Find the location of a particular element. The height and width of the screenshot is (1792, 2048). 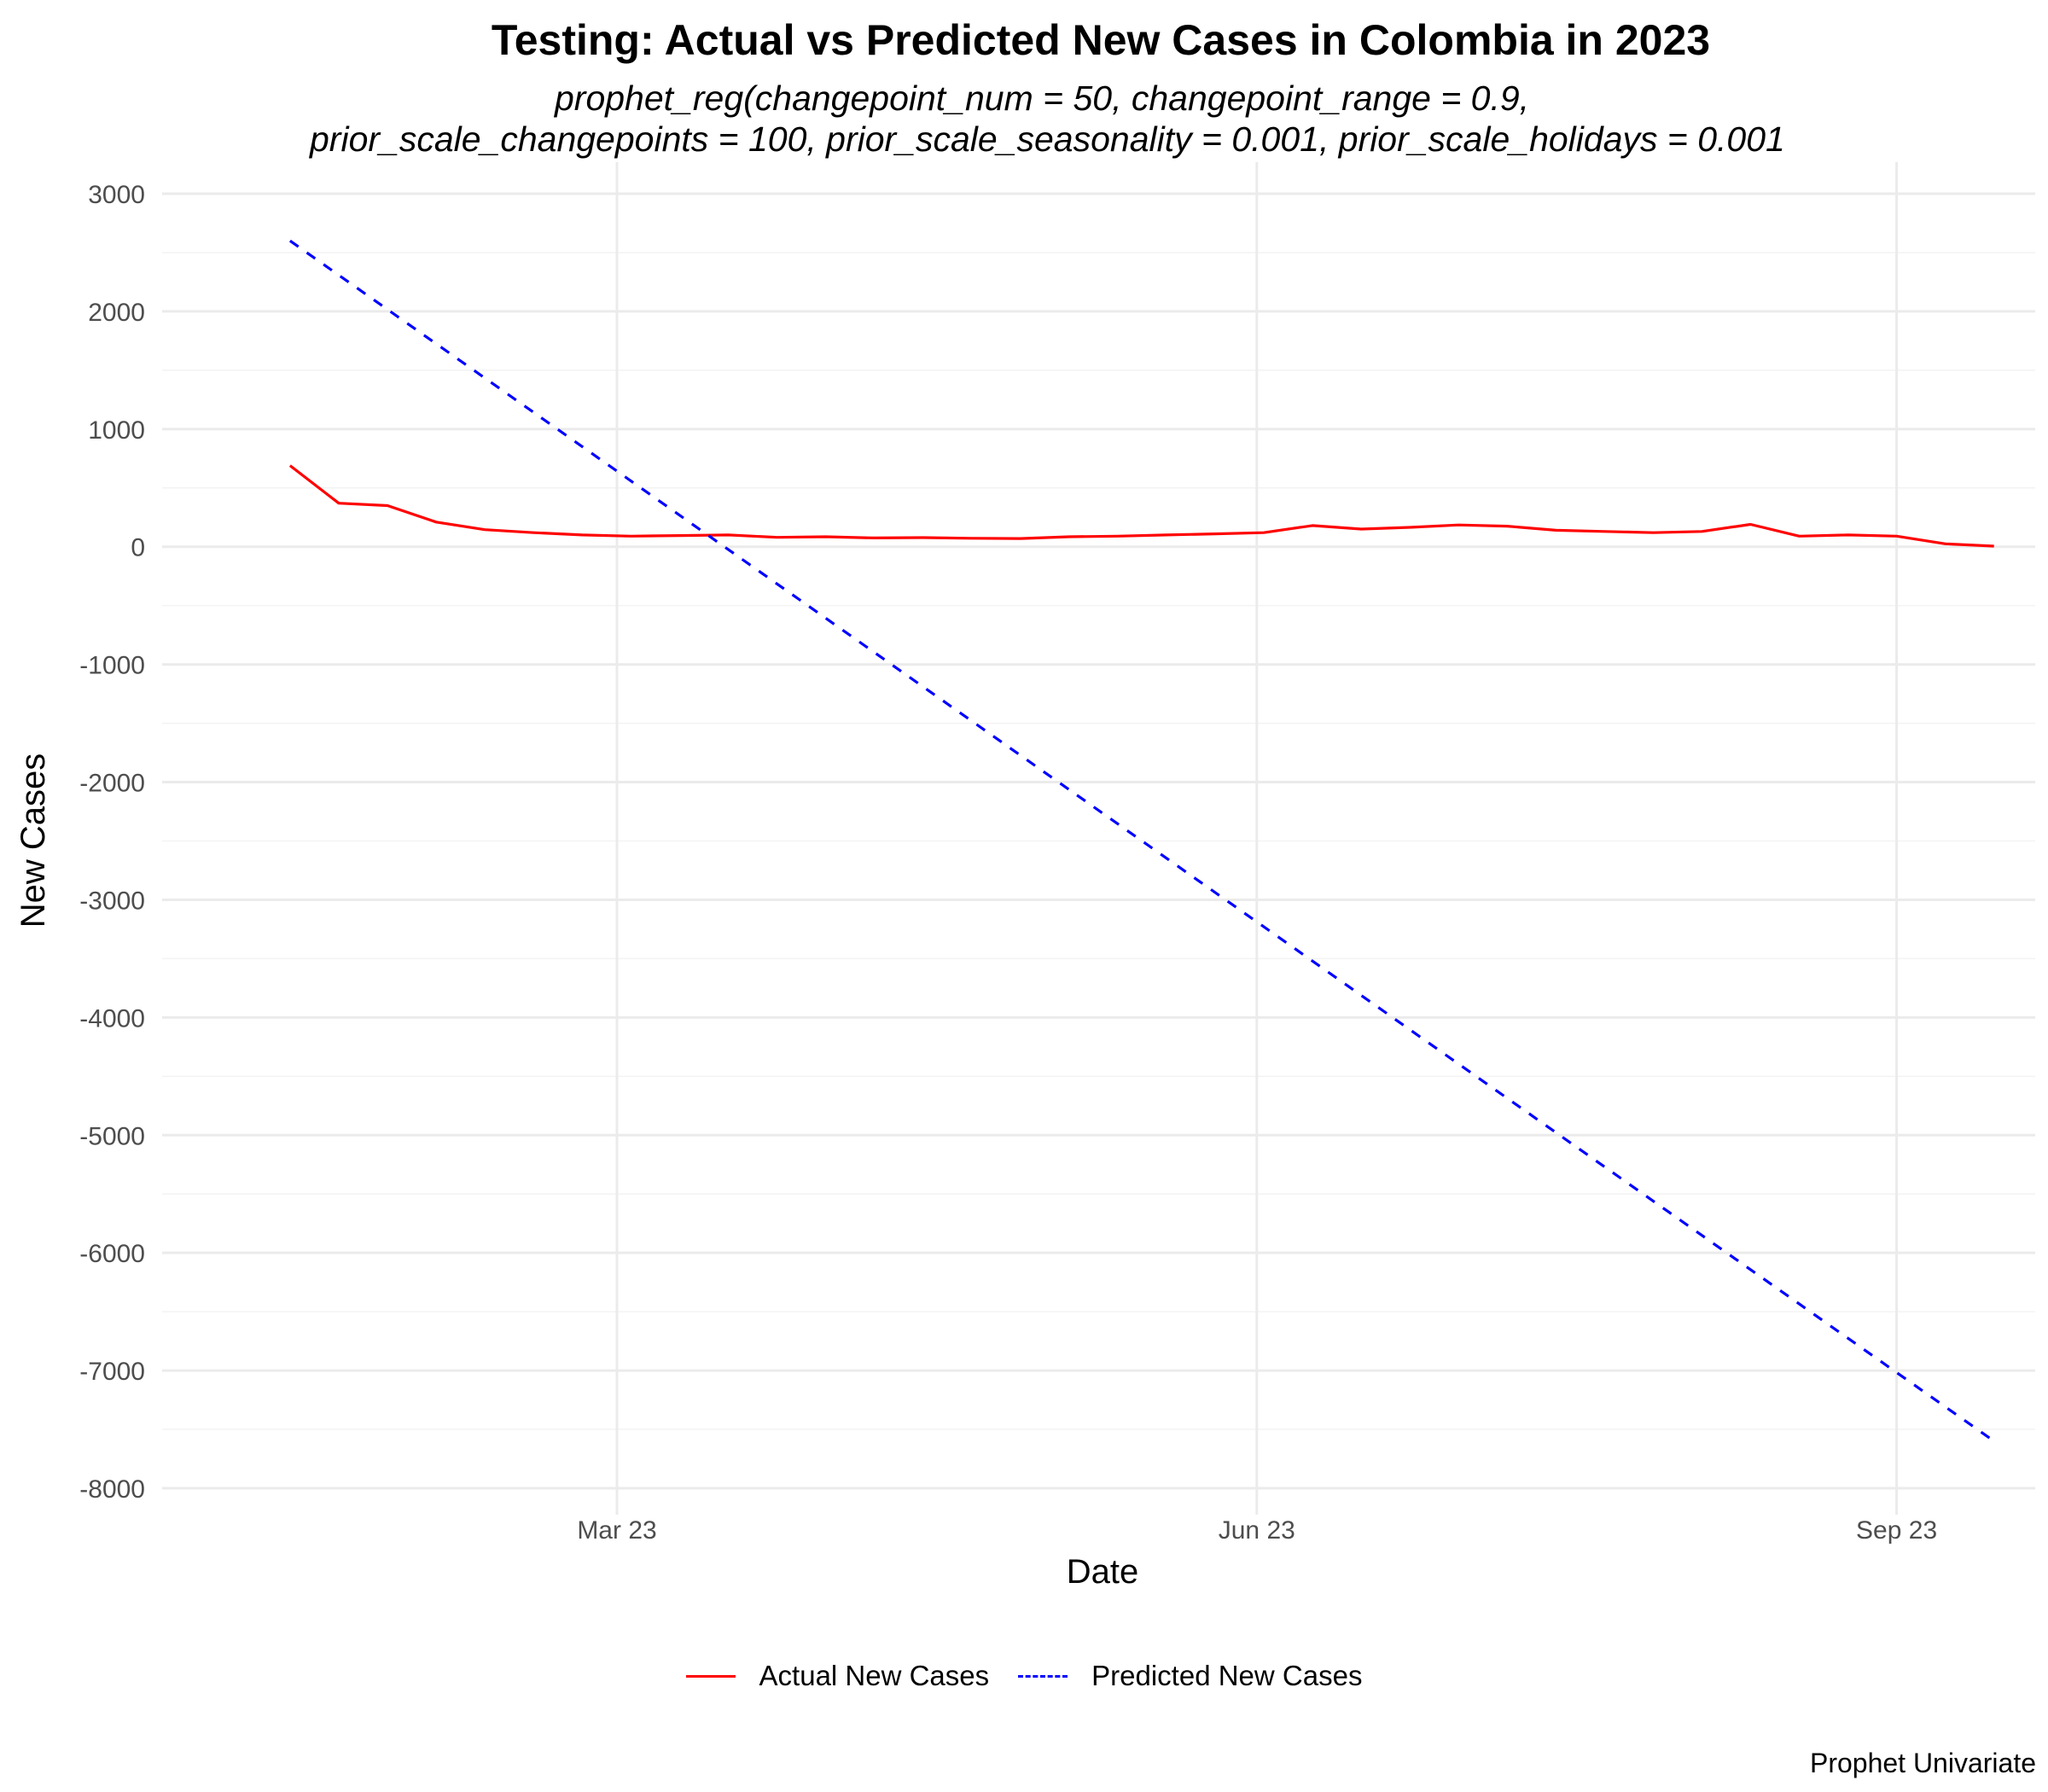

y-tick-label: -7000 is located at coordinates (112, 1372).